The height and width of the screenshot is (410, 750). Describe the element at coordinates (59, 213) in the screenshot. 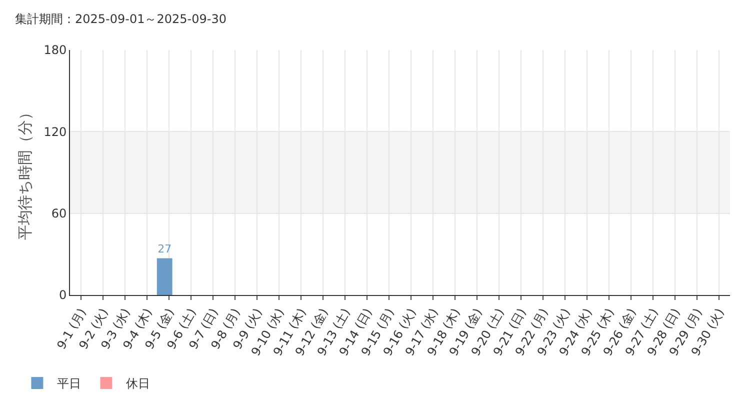

I see `y-tick-label: 60` at that location.